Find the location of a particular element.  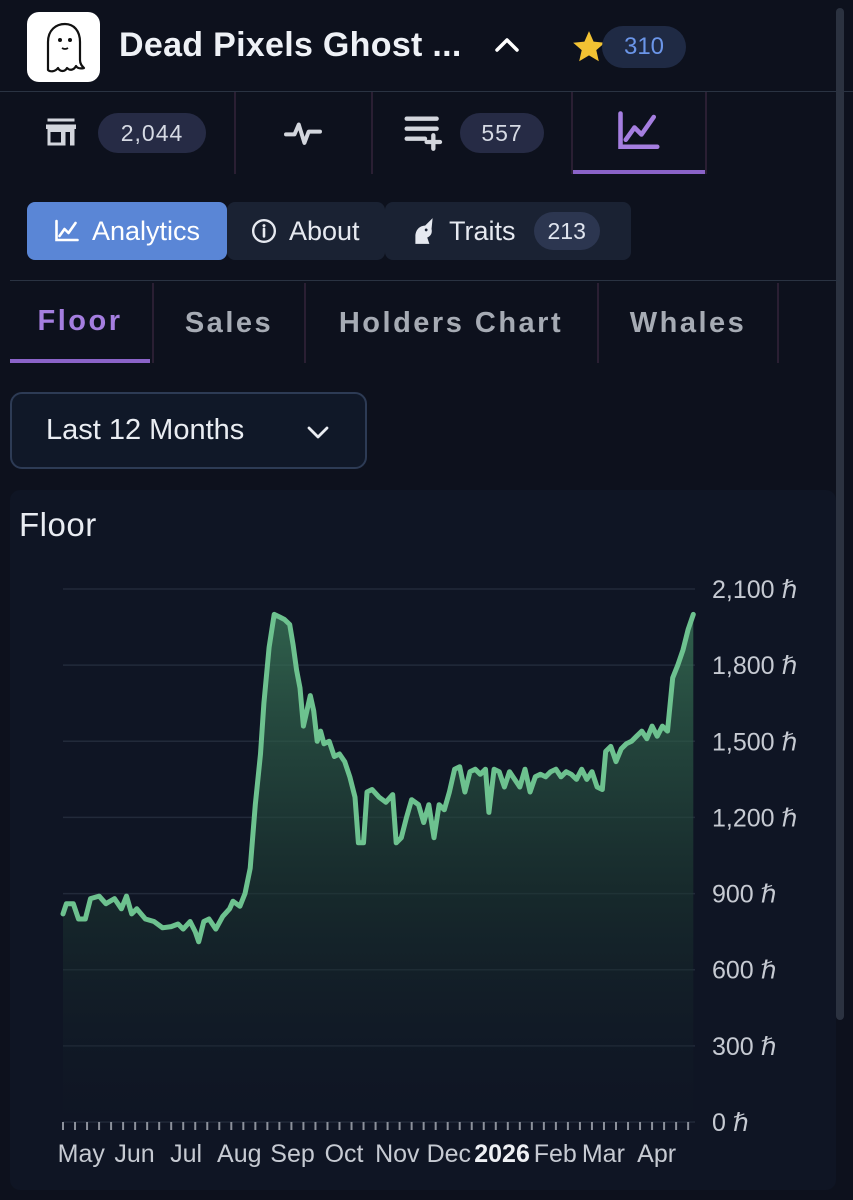

segment-analytics: Analytics is located at coordinates (127, 231).